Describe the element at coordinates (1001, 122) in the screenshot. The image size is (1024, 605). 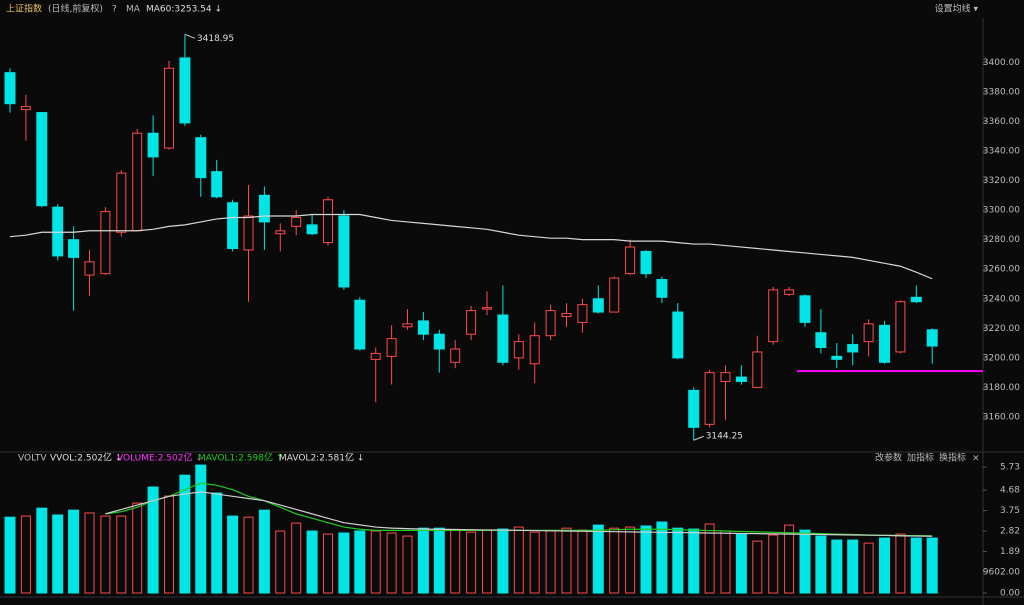
I see `y-tick-label: 3360.00` at that location.